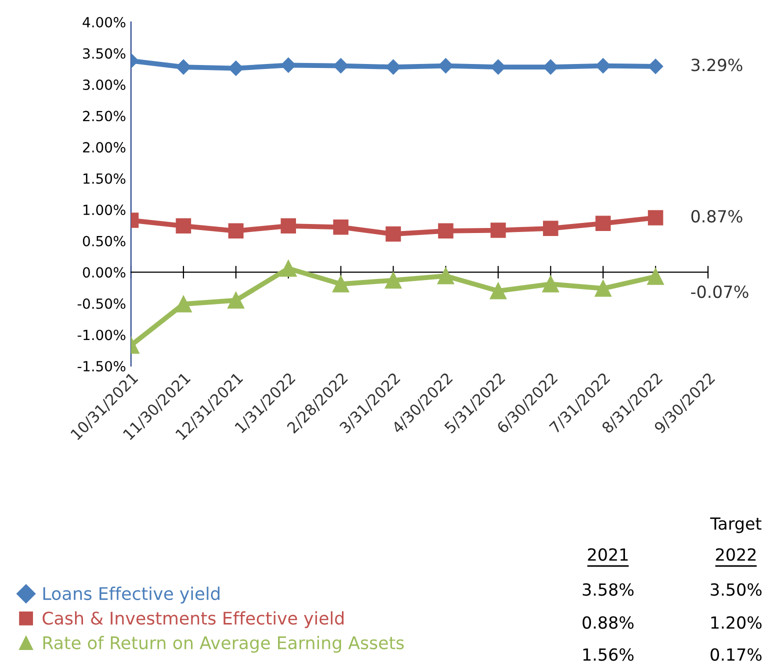  What do you see at coordinates (104, 147) in the screenshot?
I see `y-tick-label: 2.00%` at bounding box center [104, 147].